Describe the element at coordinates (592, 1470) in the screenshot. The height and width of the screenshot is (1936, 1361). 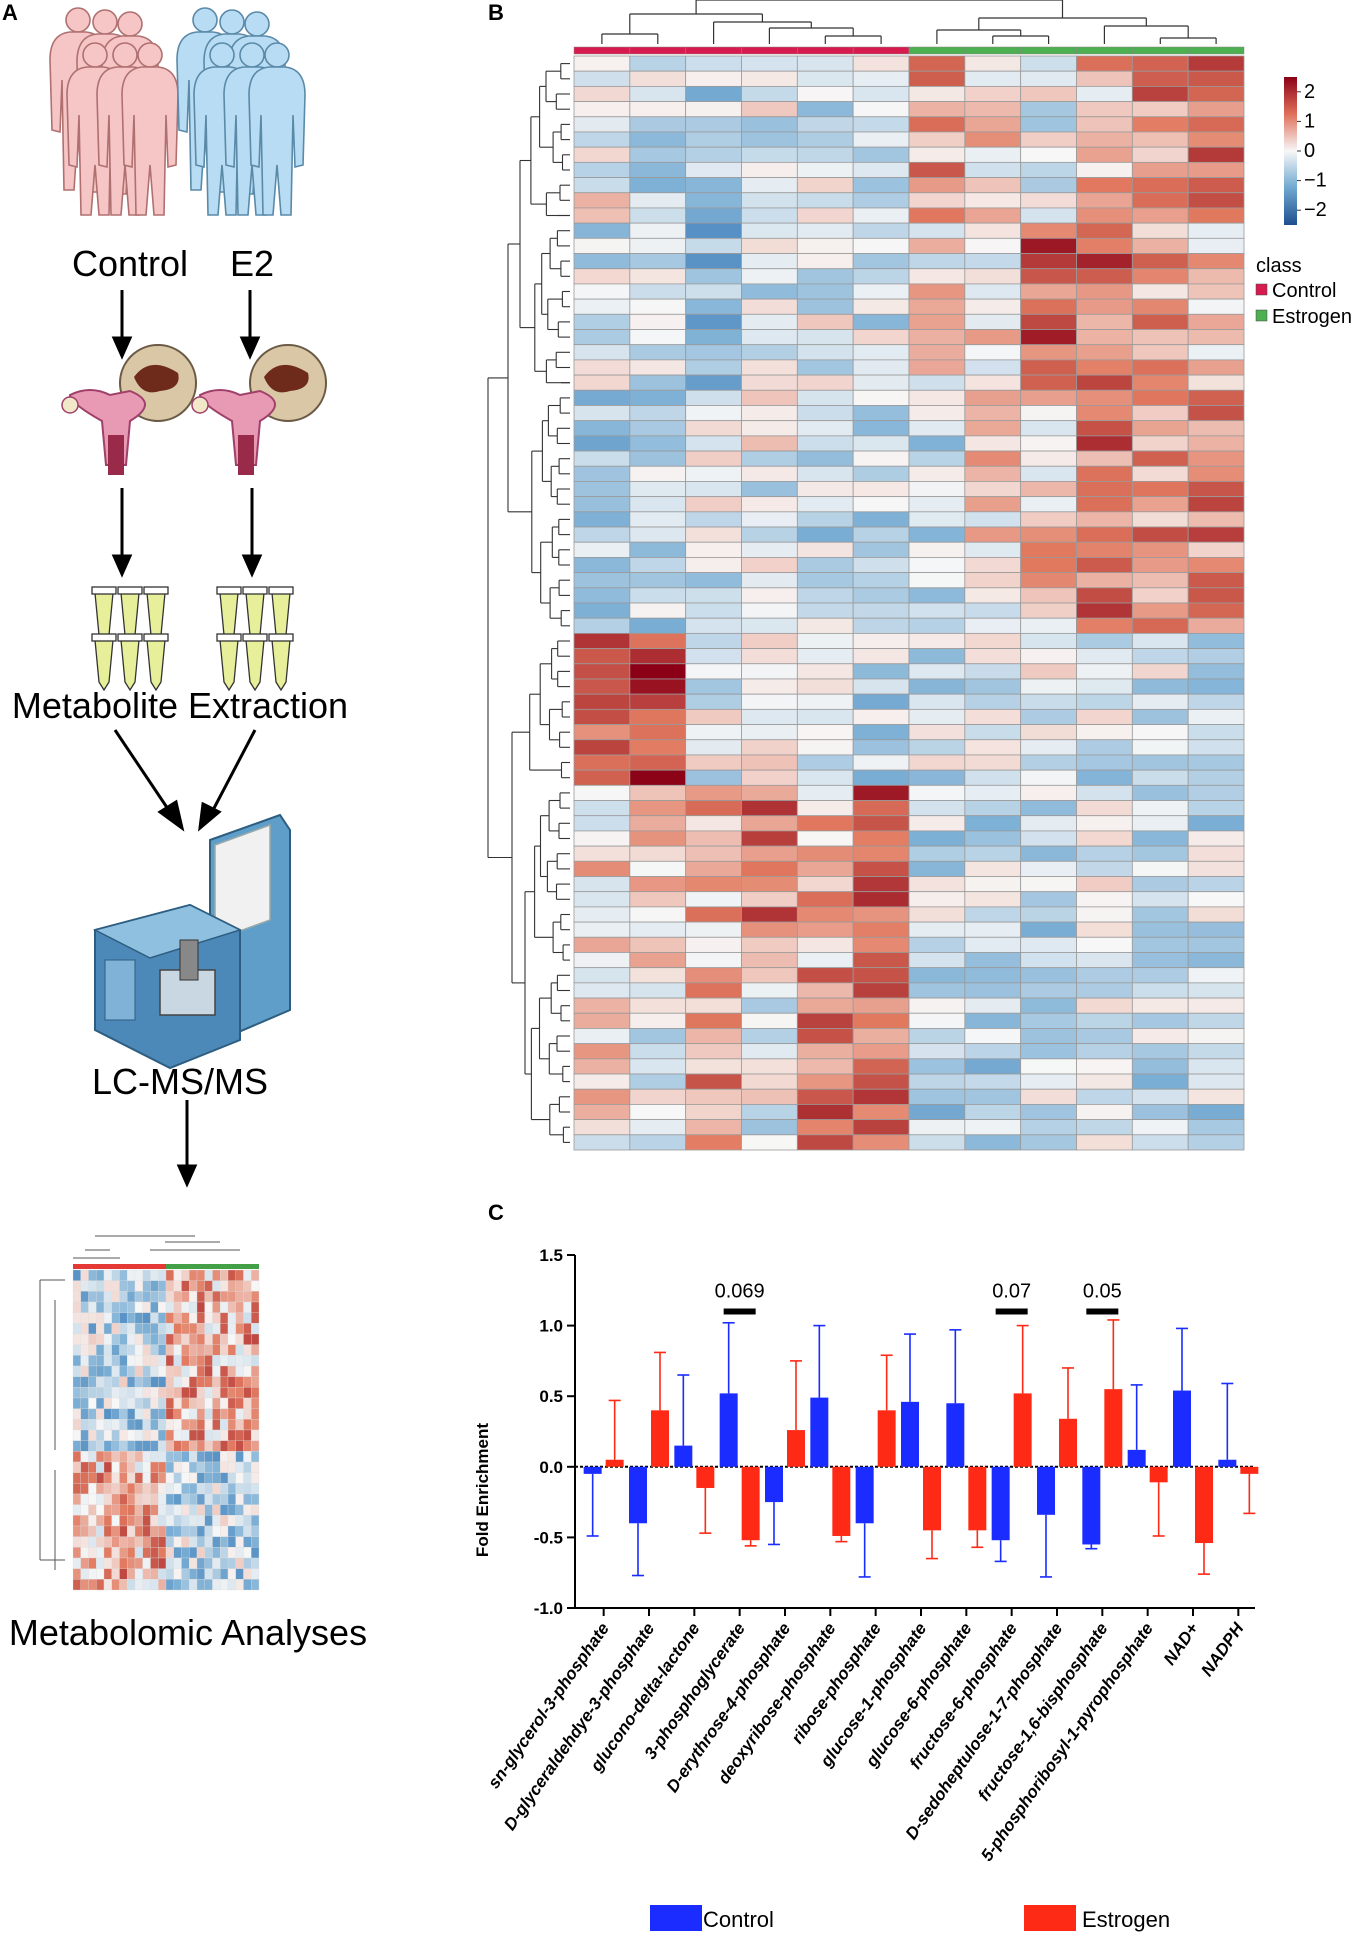
I see `bar` at that location.